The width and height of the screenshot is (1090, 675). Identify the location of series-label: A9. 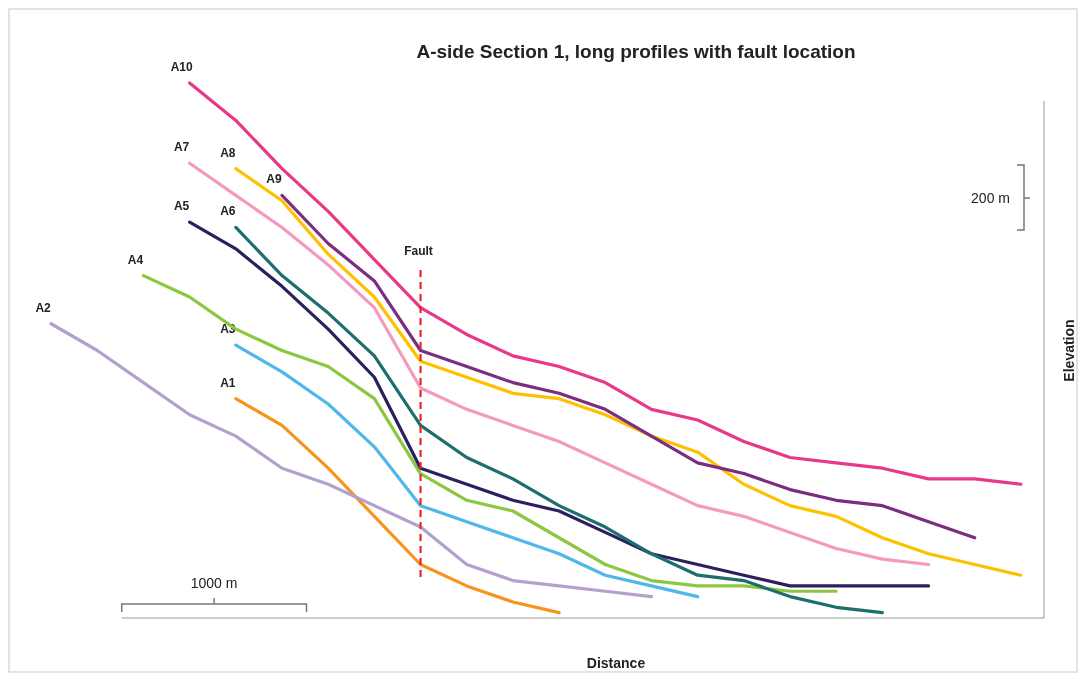
(274, 179).